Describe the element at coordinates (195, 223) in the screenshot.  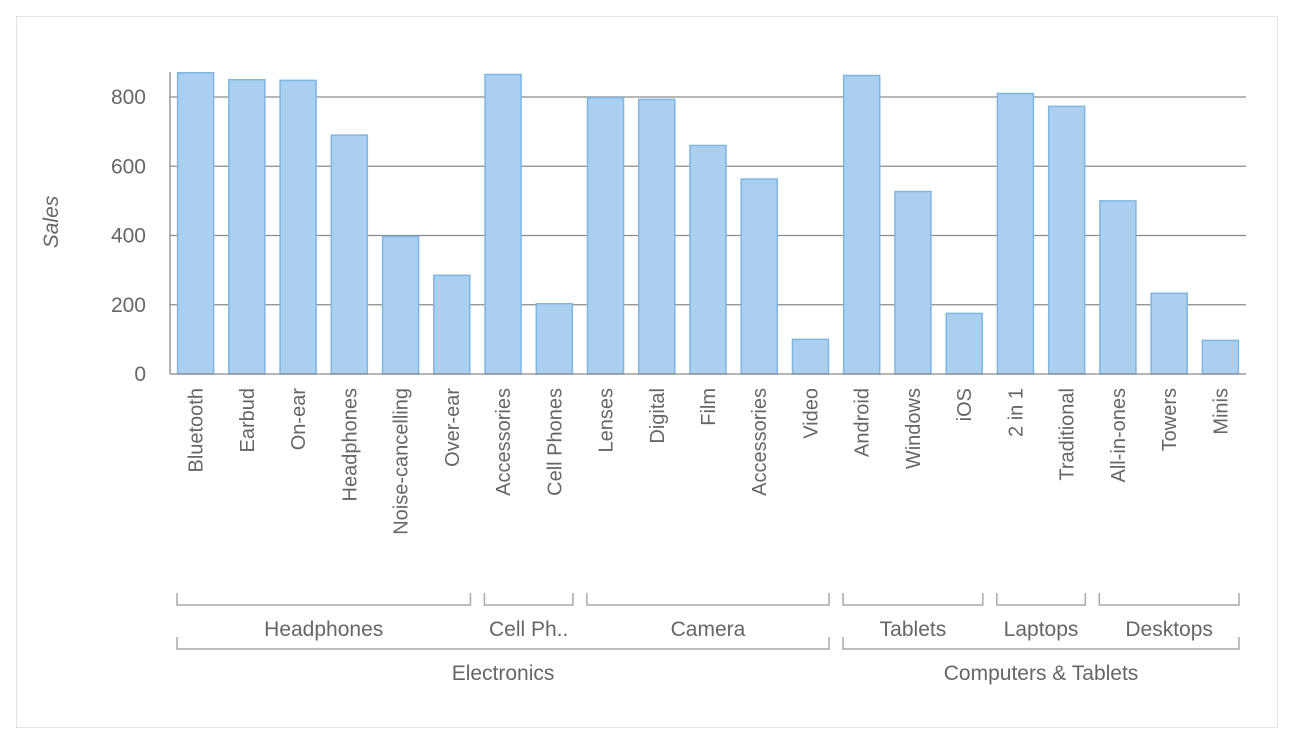
I see `bar-bluetooth` at that location.